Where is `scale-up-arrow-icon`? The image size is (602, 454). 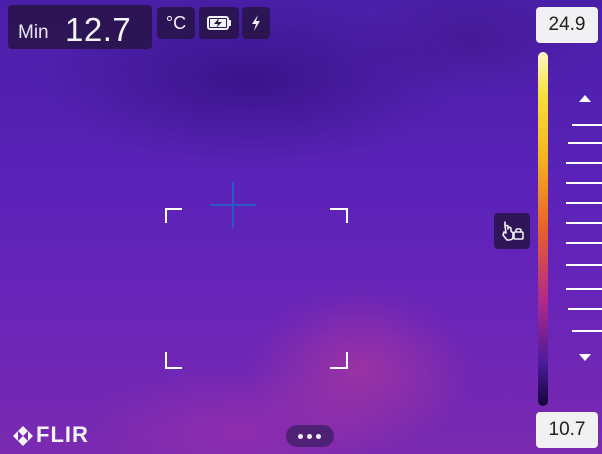
scale-up-arrow-icon is located at coordinates (585, 98).